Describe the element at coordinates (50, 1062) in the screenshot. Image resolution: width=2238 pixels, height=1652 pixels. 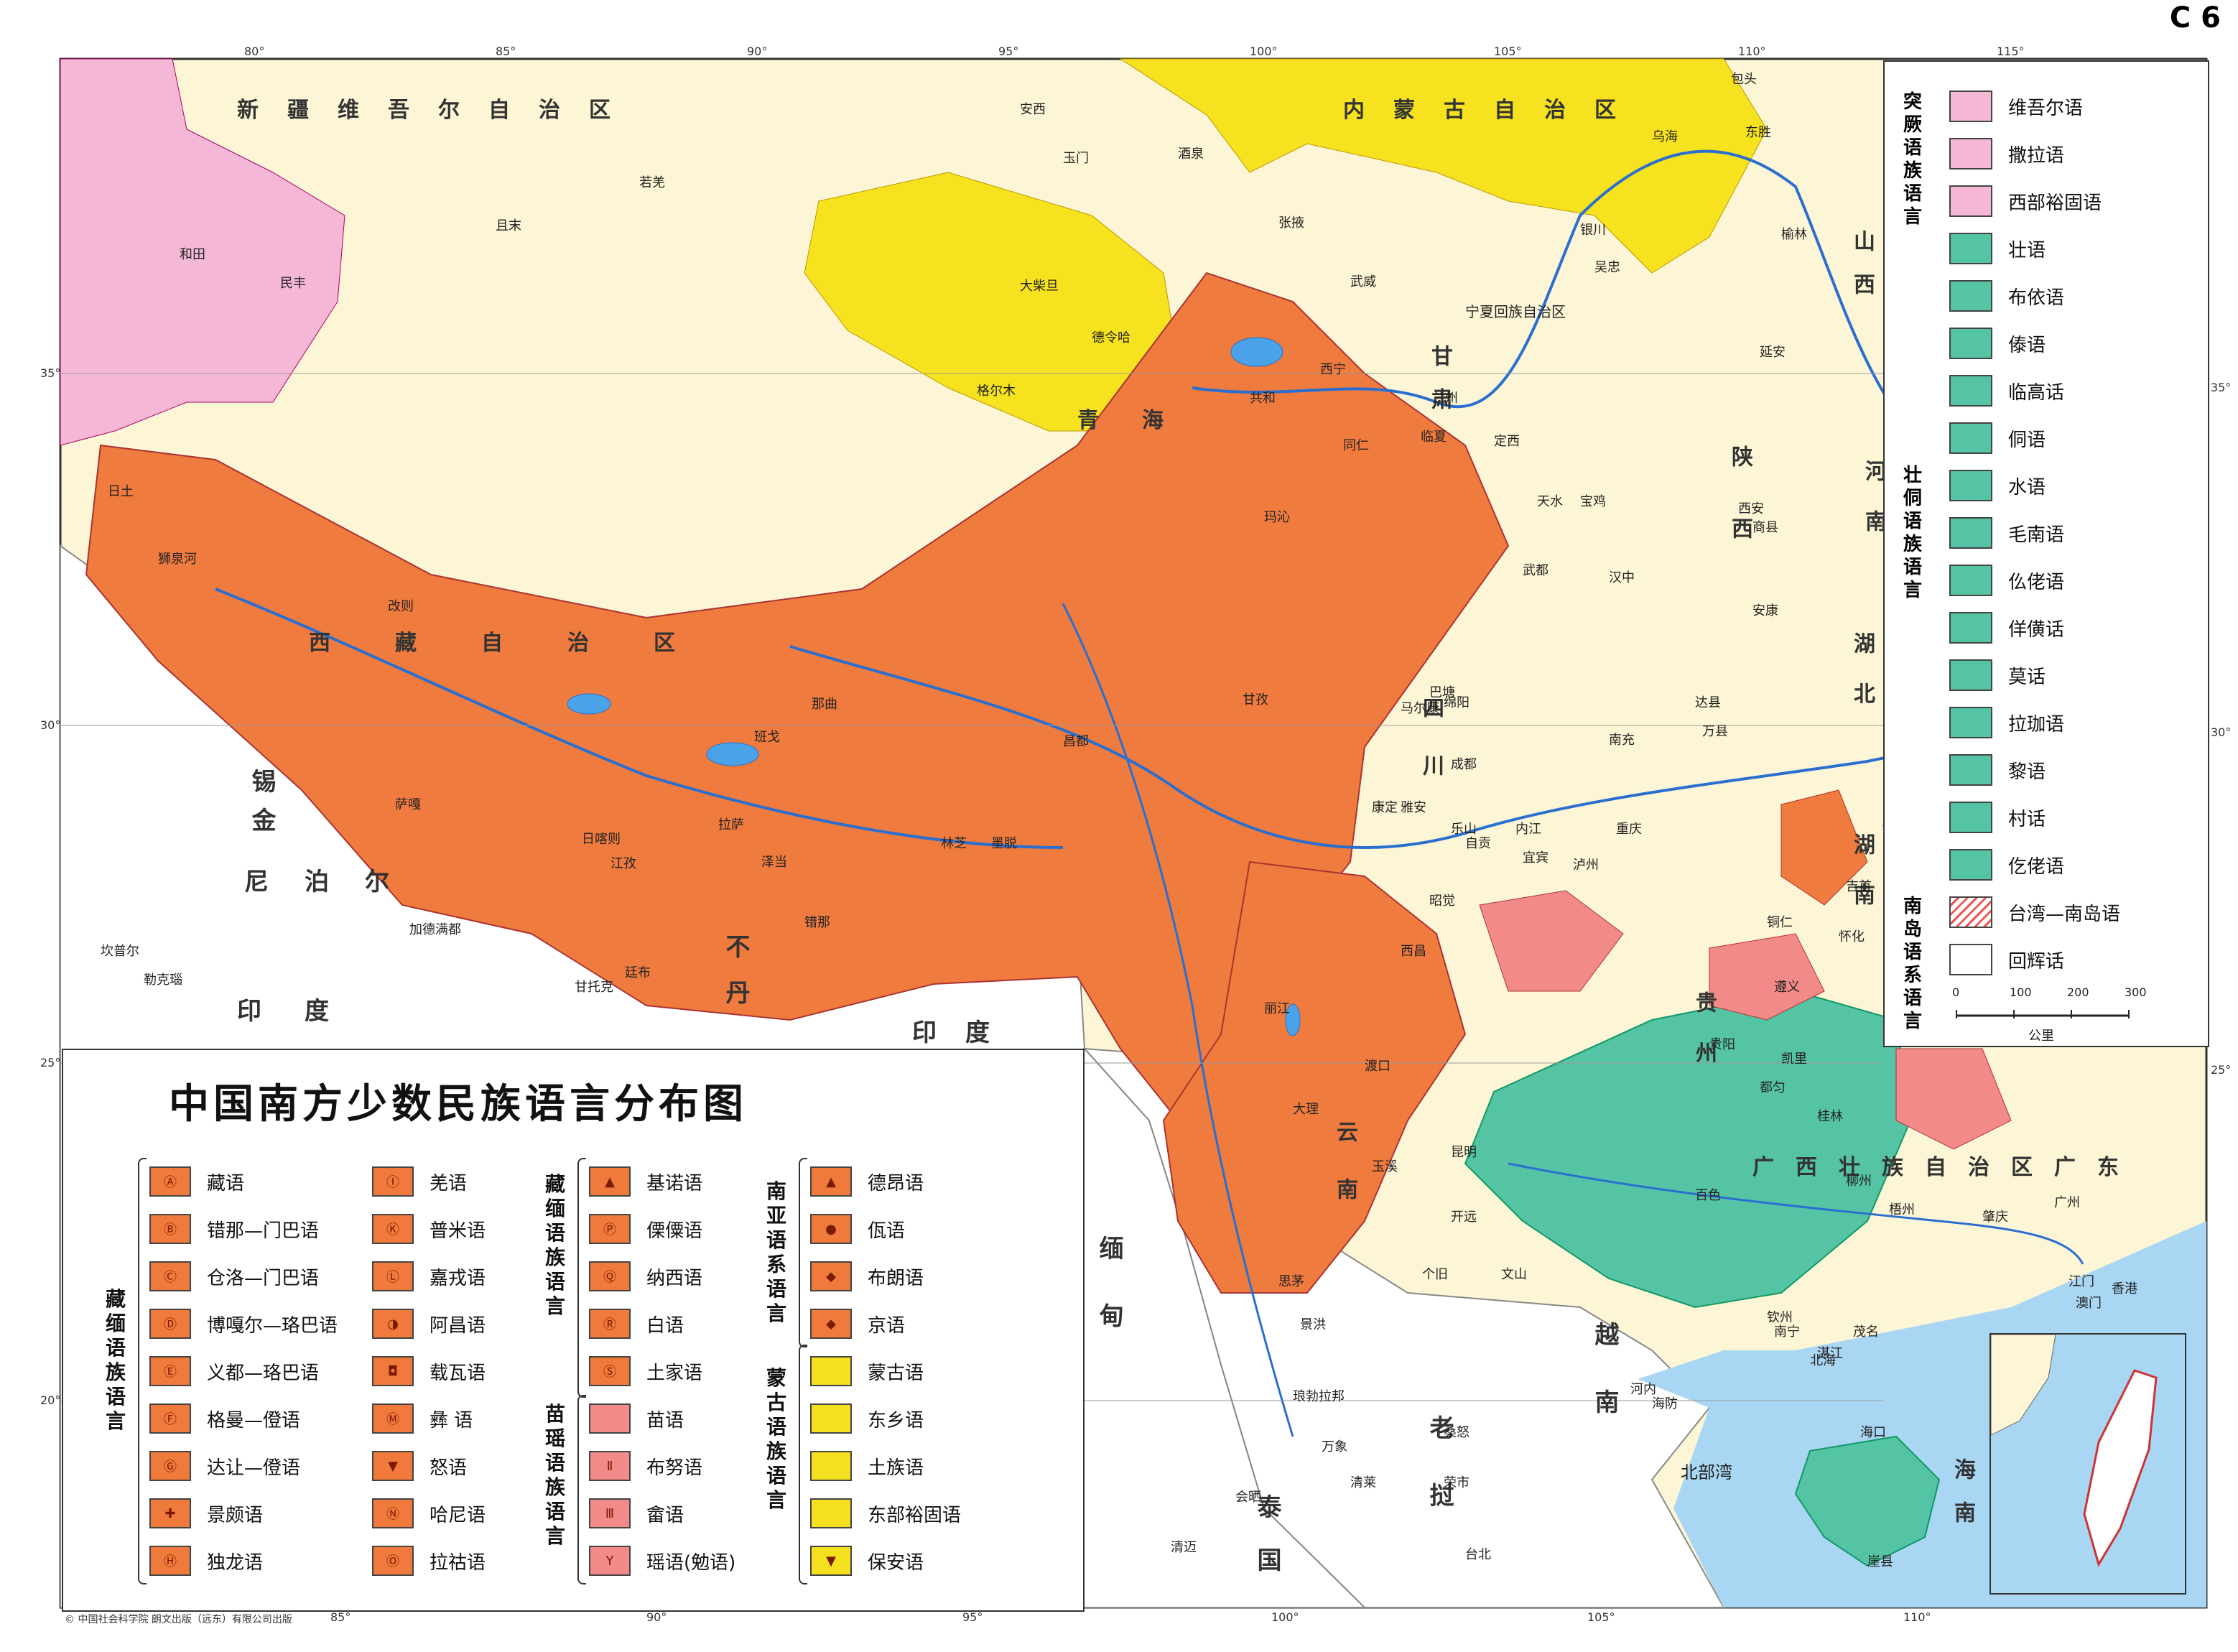
I see `latitude-label-left: 25°` at that location.